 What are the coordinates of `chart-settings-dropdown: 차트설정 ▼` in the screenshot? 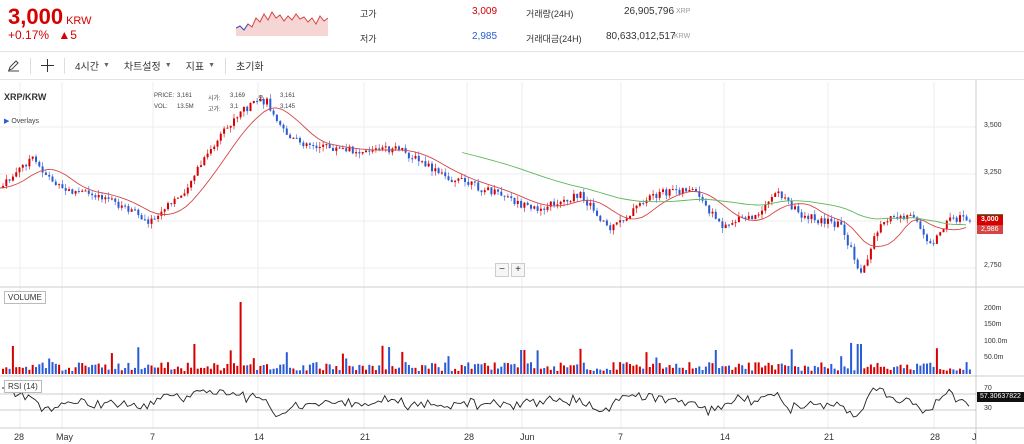 It's located at (148, 65).